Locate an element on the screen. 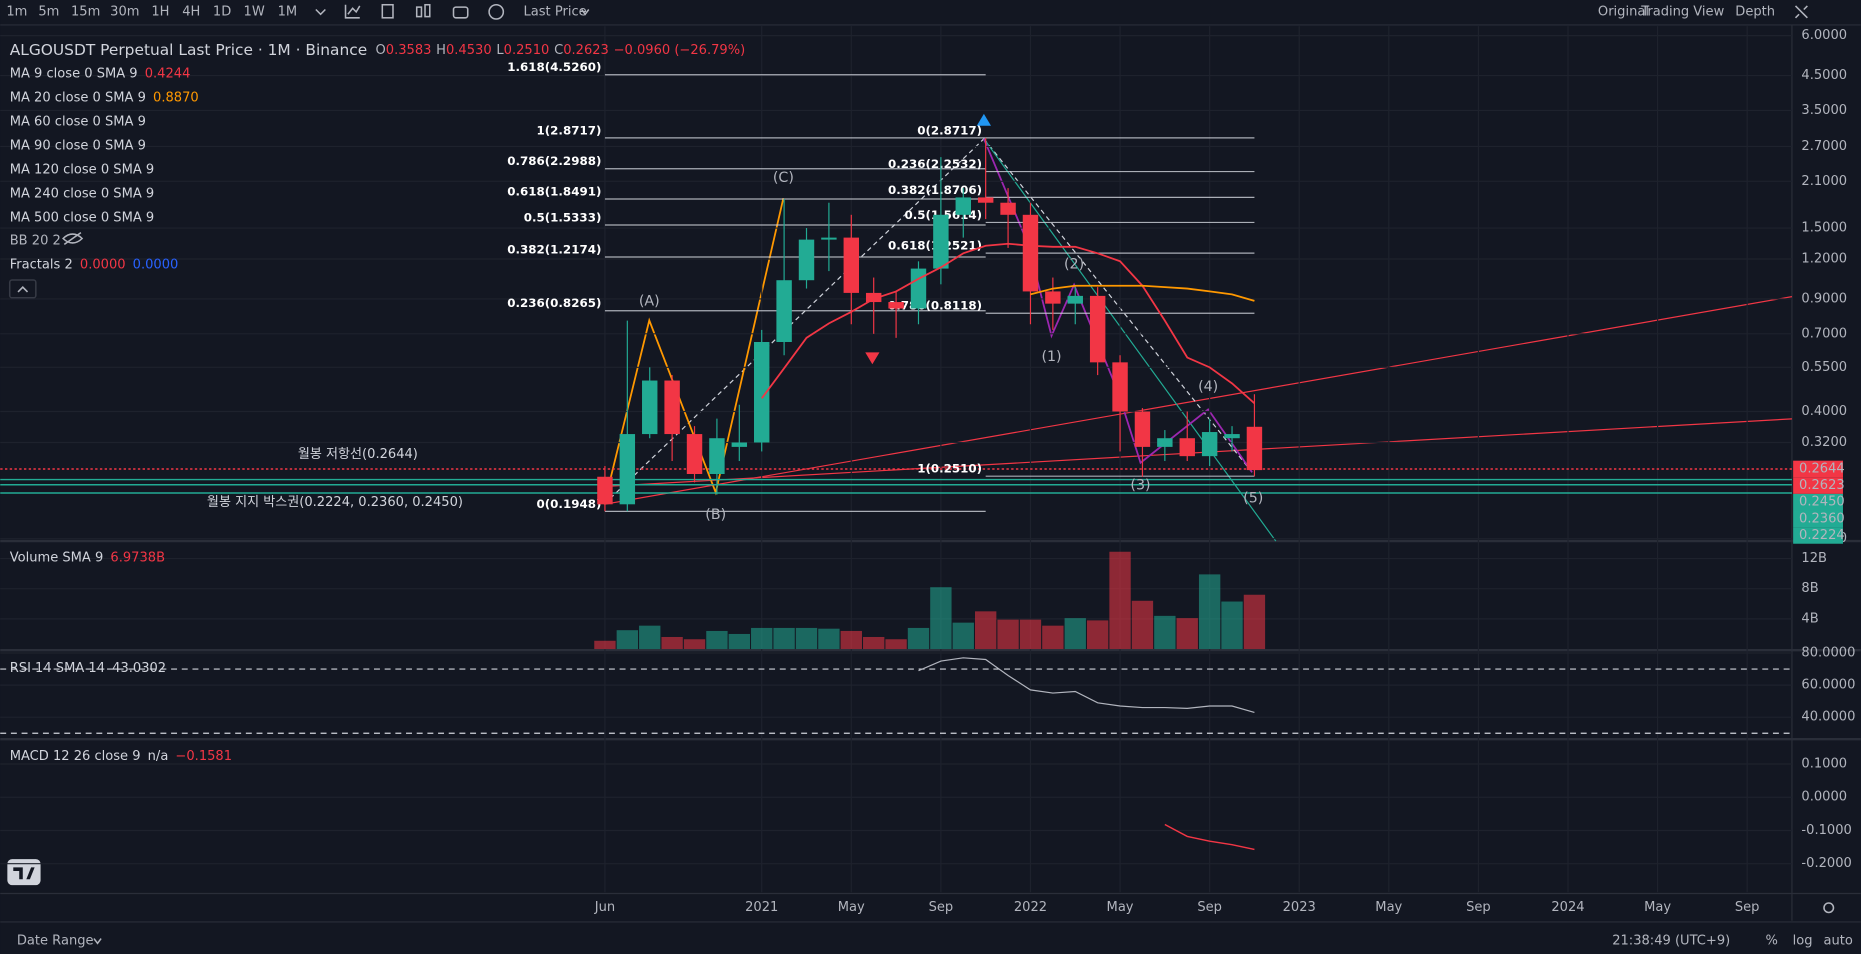  clock: 21:38:49 (UTC+9) is located at coordinates (1671, 940).